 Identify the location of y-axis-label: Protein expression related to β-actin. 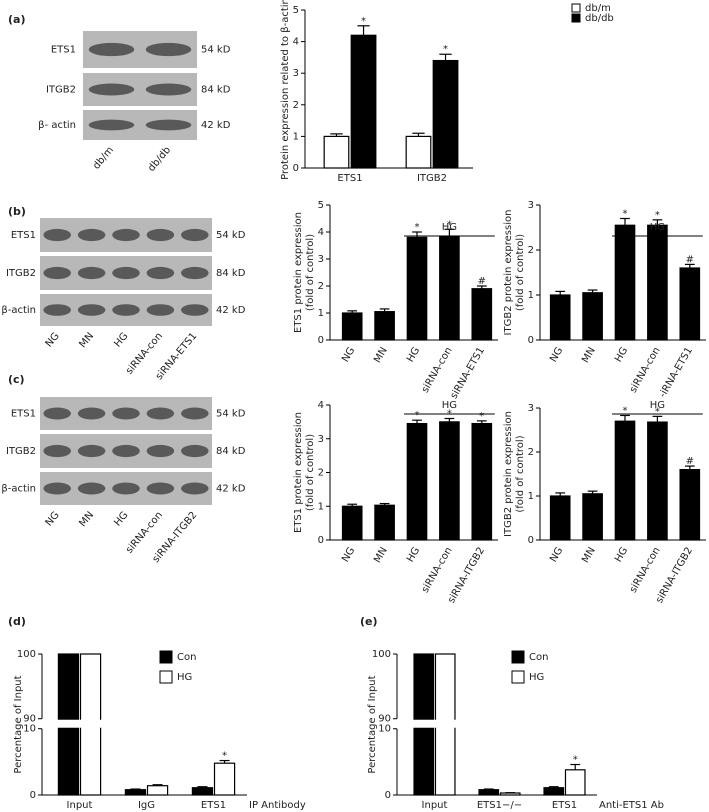
(285, 90).